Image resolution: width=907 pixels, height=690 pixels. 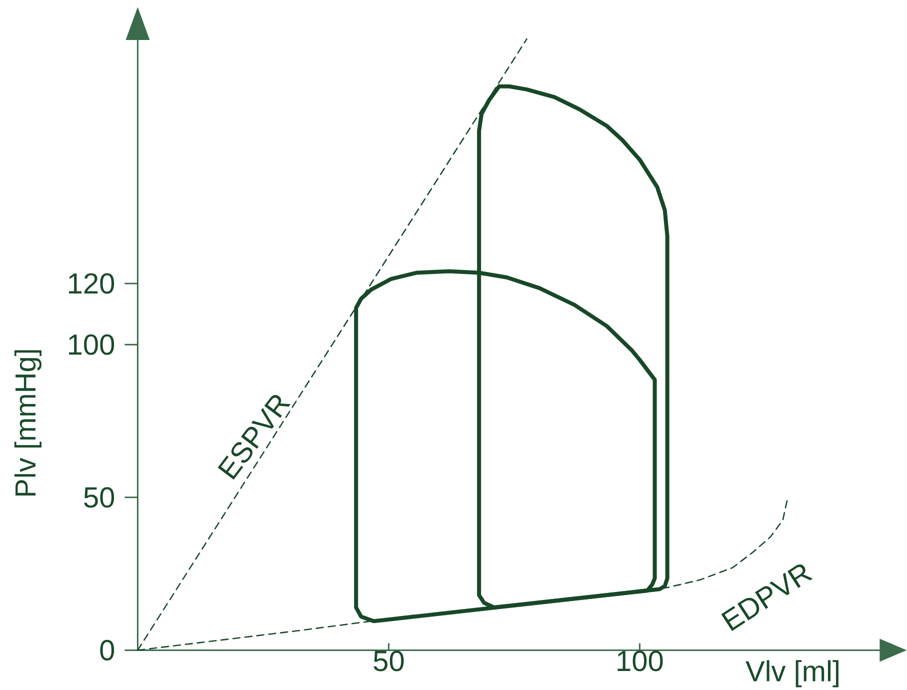 What do you see at coordinates (91, 283) in the screenshot?
I see `y-tick-label: 120` at bounding box center [91, 283].